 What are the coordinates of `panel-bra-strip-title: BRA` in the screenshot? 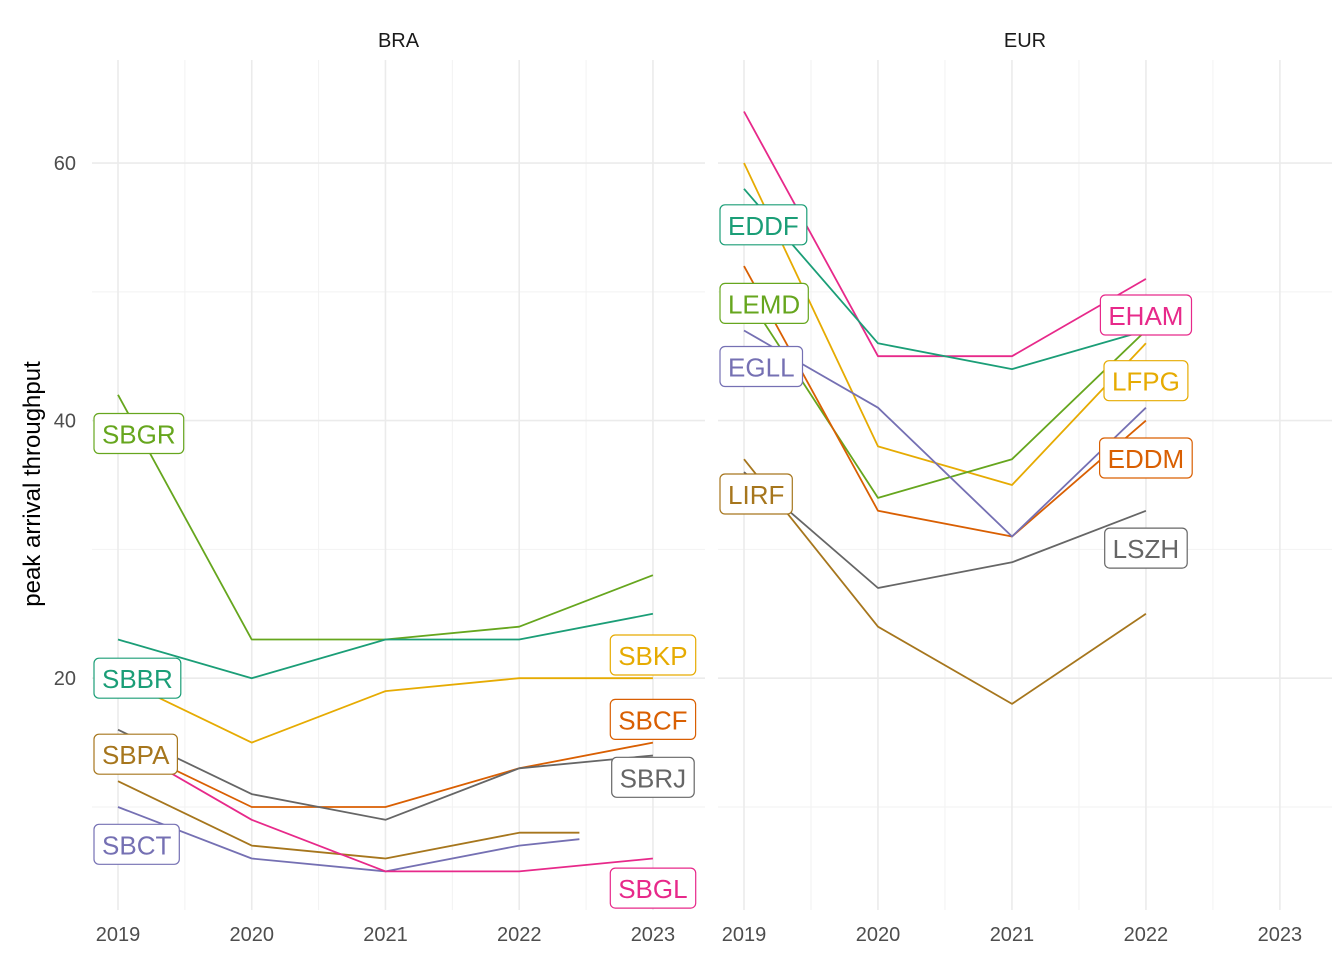 It's located at (399, 41).